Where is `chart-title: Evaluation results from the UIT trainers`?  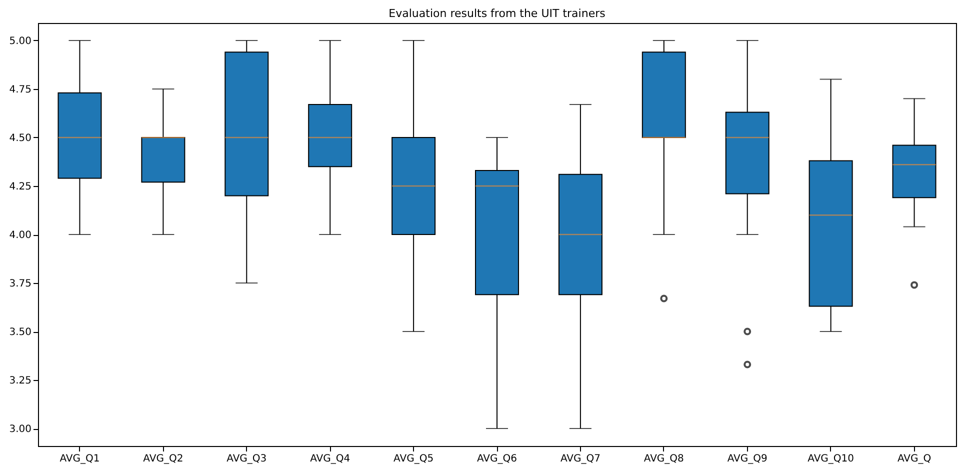
chart-title: Evaluation results from the UIT trainers is located at coordinates (497, 13).